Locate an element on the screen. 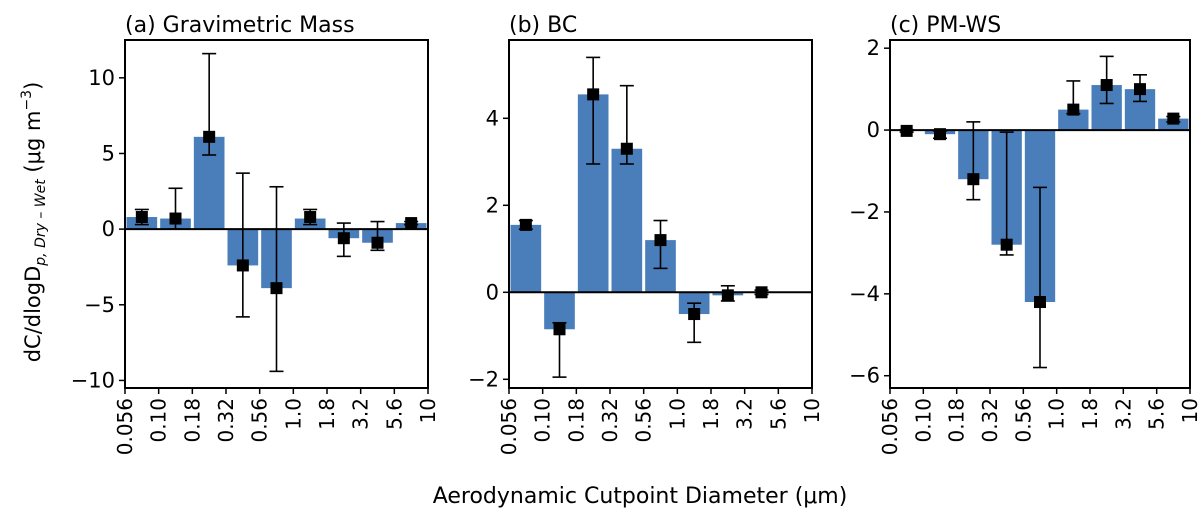 This screenshot has height=512, width=1203. y-axis-label-subscript: p, Dry – Wet is located at coordinates (41, 223).